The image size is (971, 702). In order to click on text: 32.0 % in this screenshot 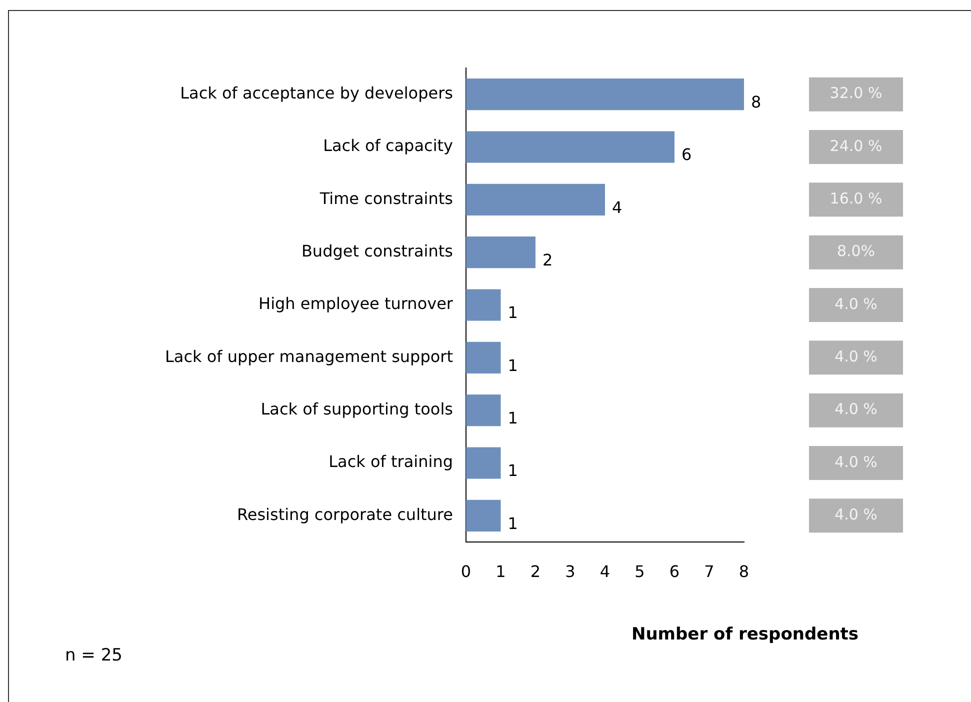, I will do `click(856, 93)`.